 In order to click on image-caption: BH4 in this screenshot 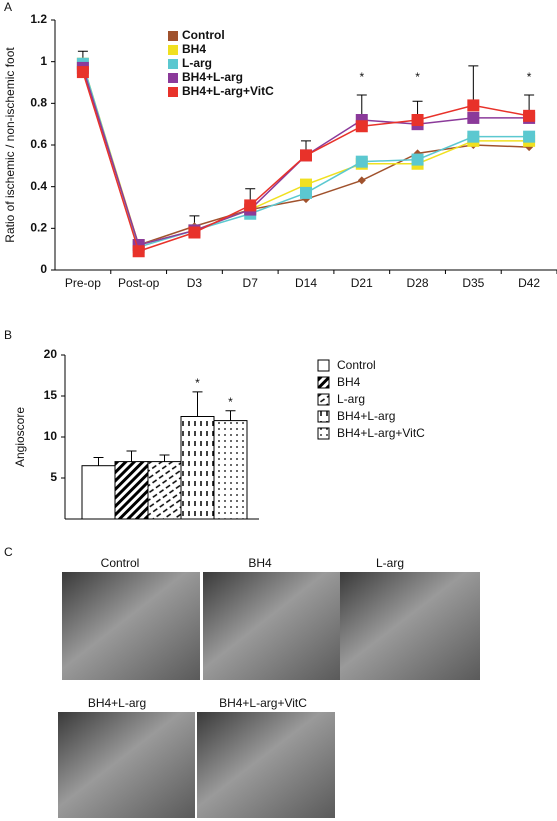, I will do `click(260, 563)`.